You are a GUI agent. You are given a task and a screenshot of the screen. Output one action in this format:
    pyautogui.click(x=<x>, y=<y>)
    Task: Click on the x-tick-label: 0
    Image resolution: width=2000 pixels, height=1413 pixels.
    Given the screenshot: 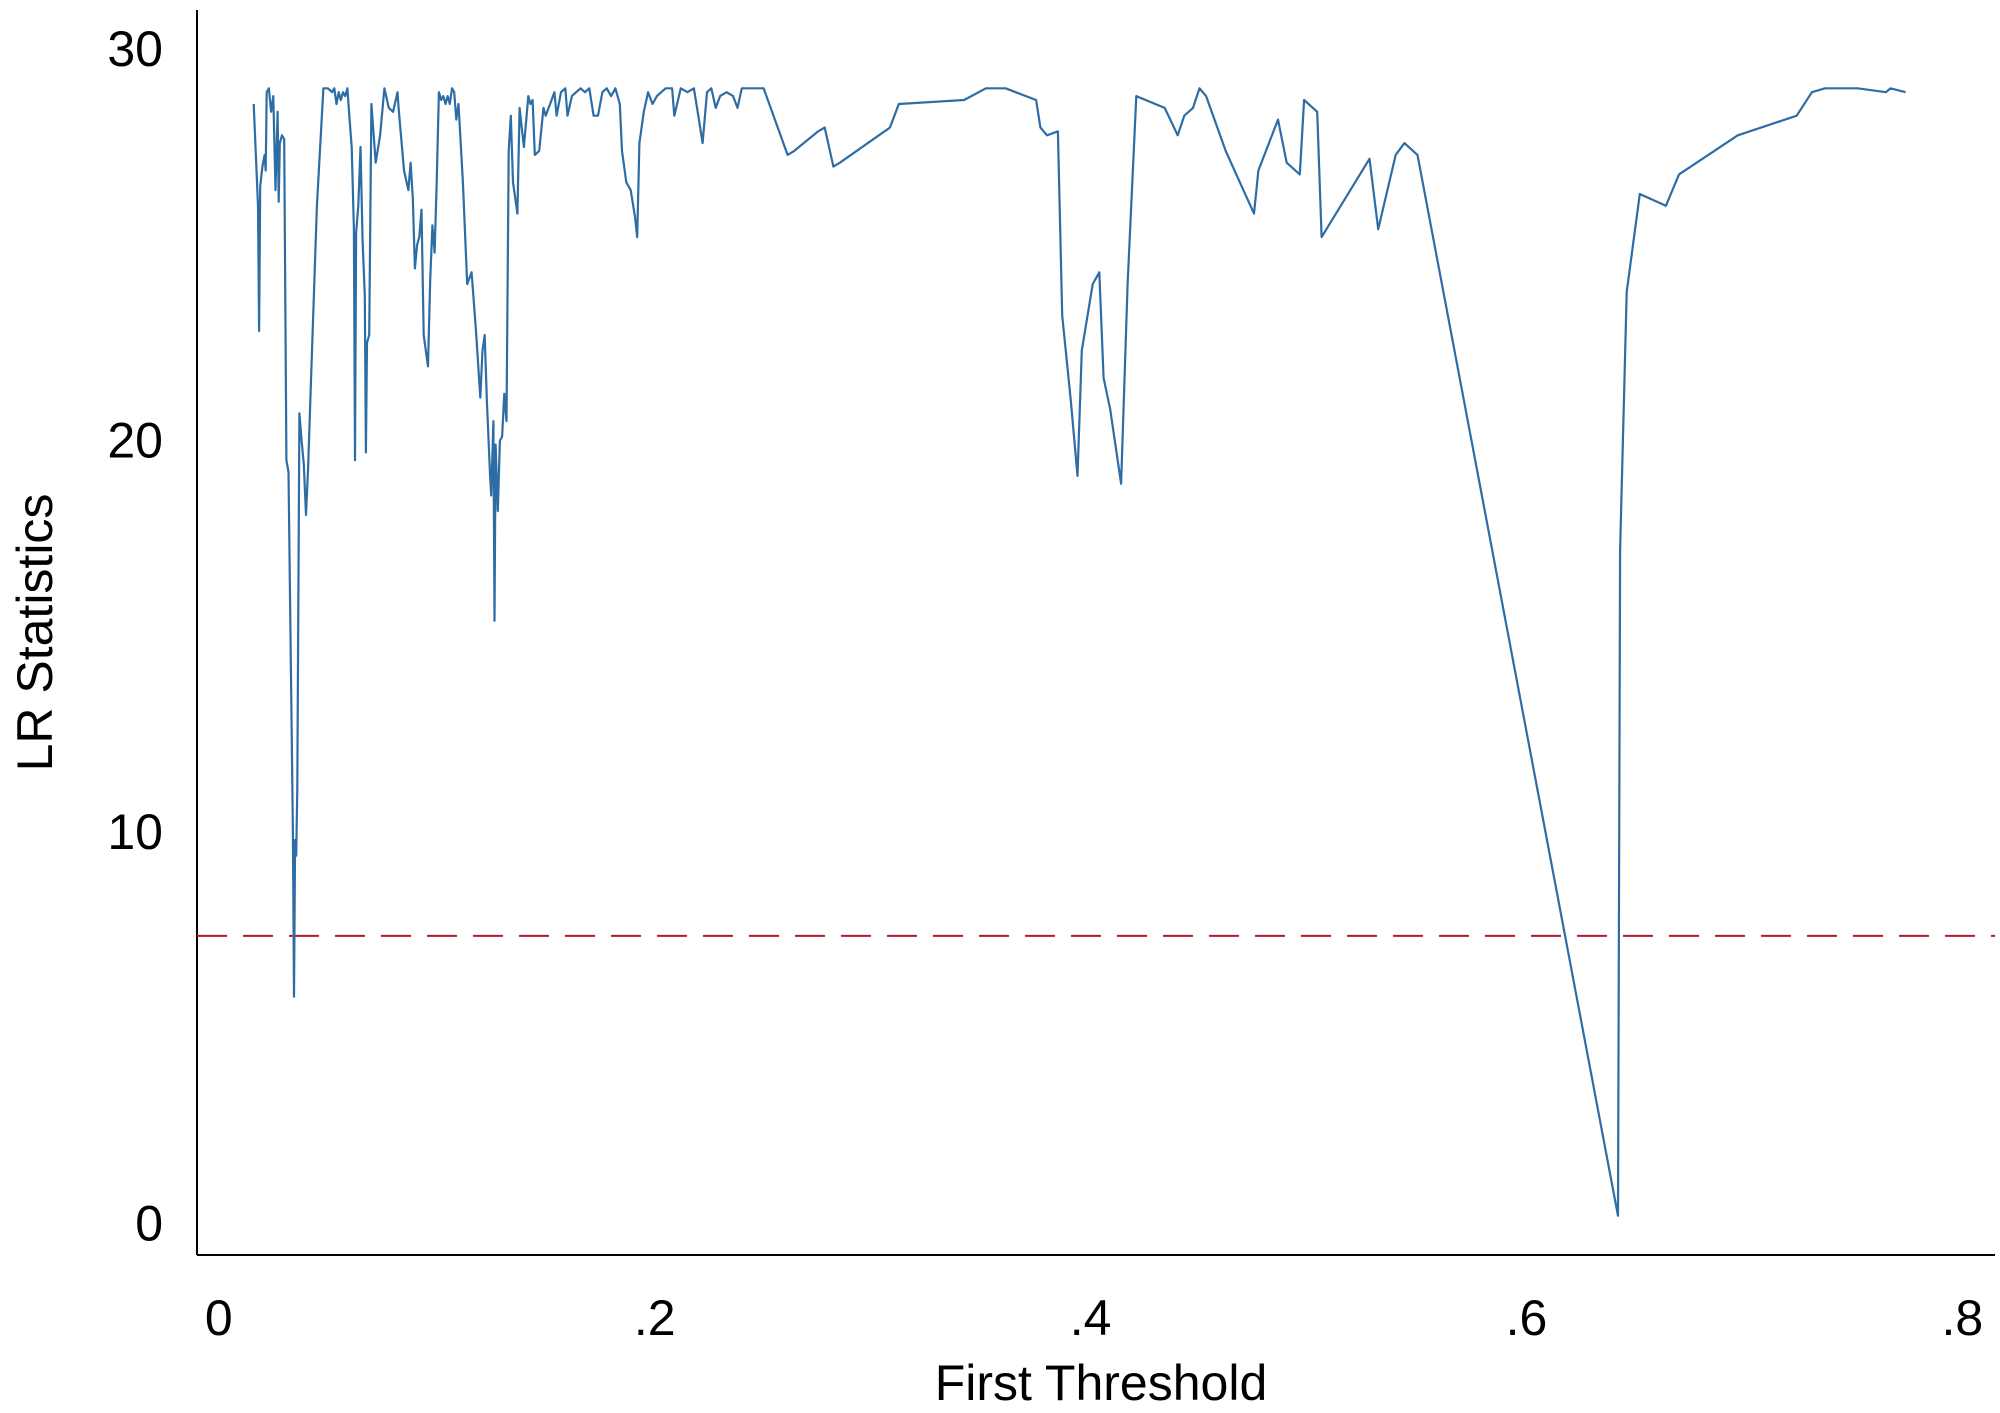 What is the action you would take?
    pyautogui.click(x=219, y=1318)
    